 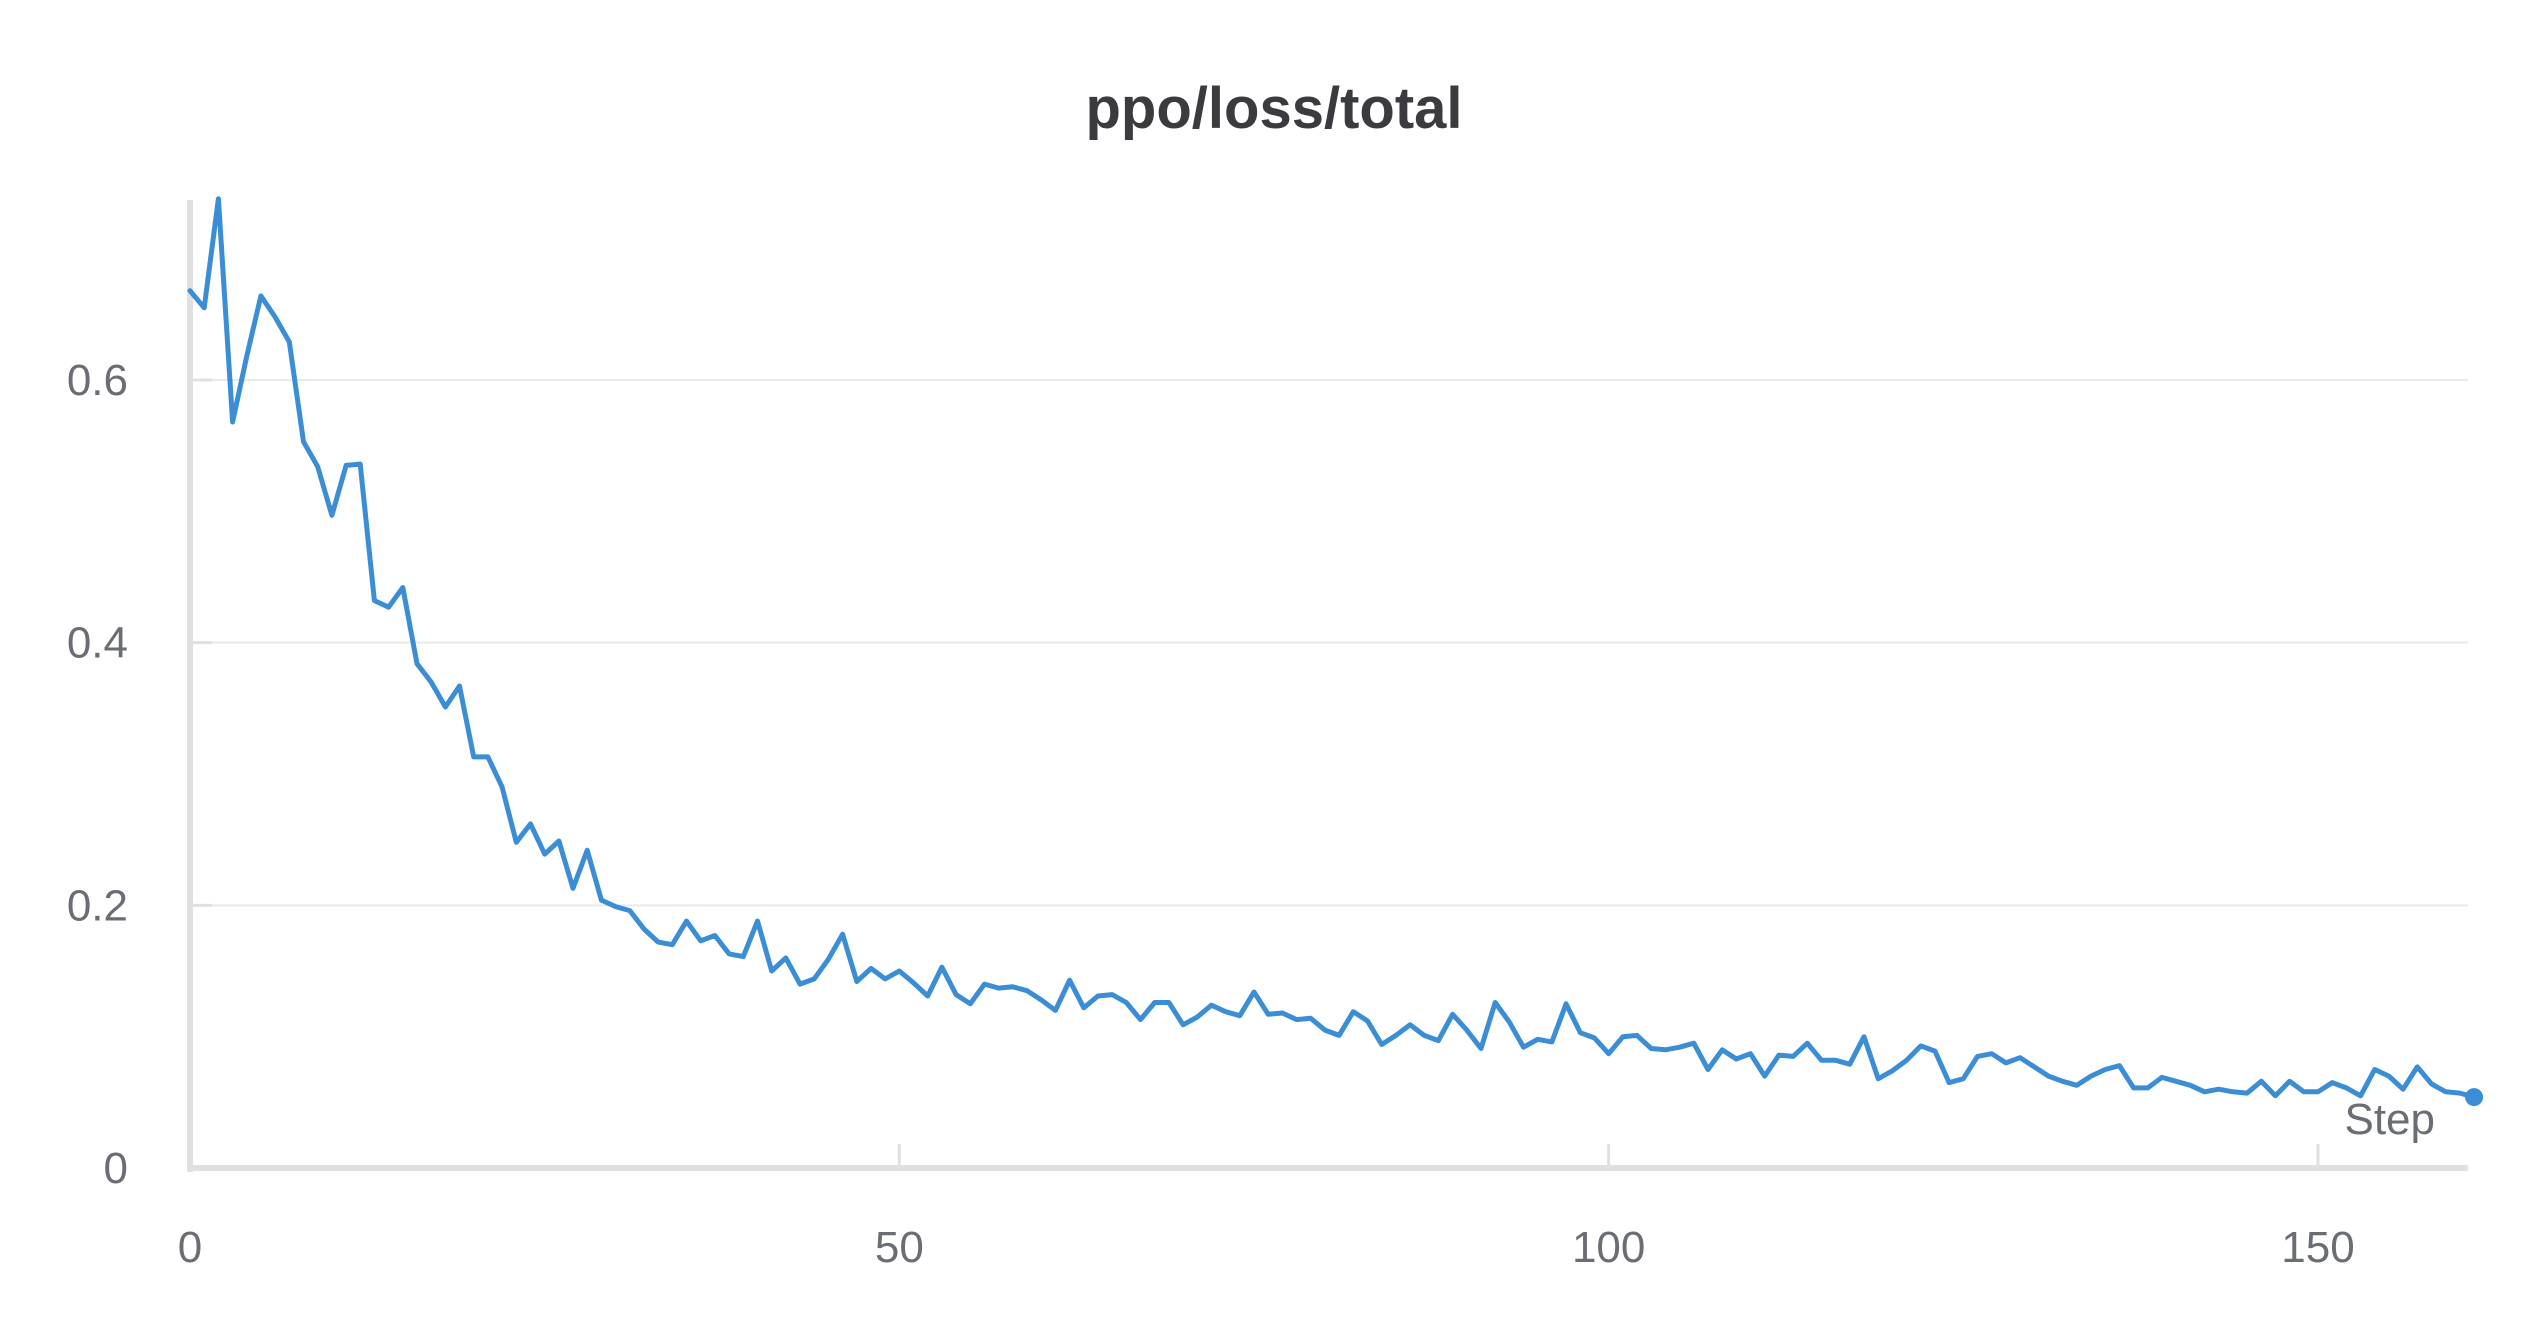 I want to click on chart-title: ppo/loss/total, so click(x=1274, y=108).